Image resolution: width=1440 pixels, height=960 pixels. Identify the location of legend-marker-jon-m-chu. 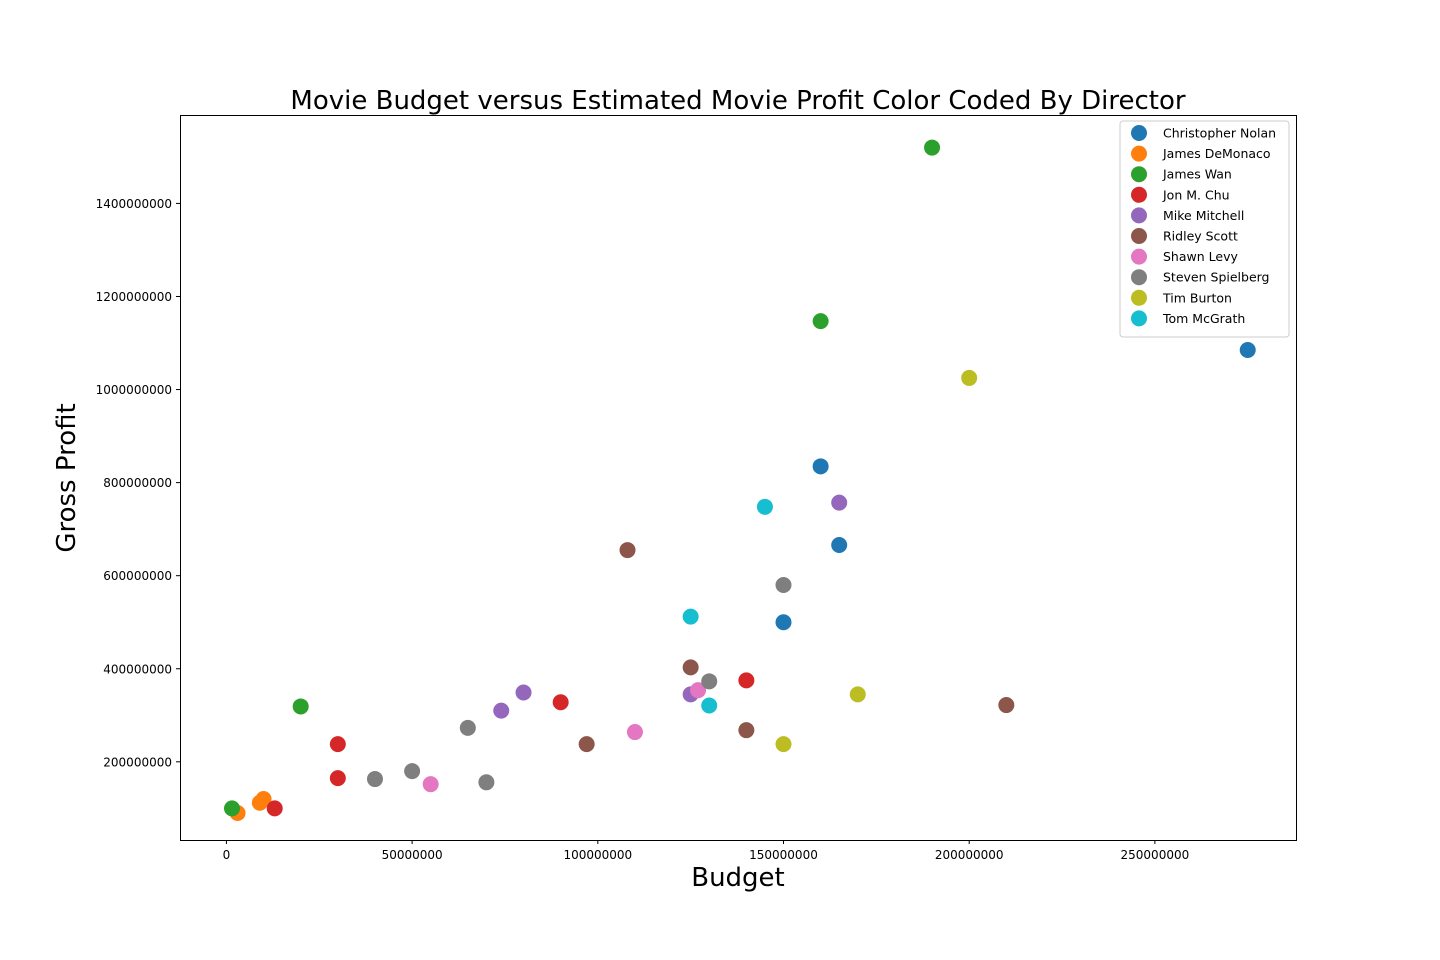
(1139, 194).